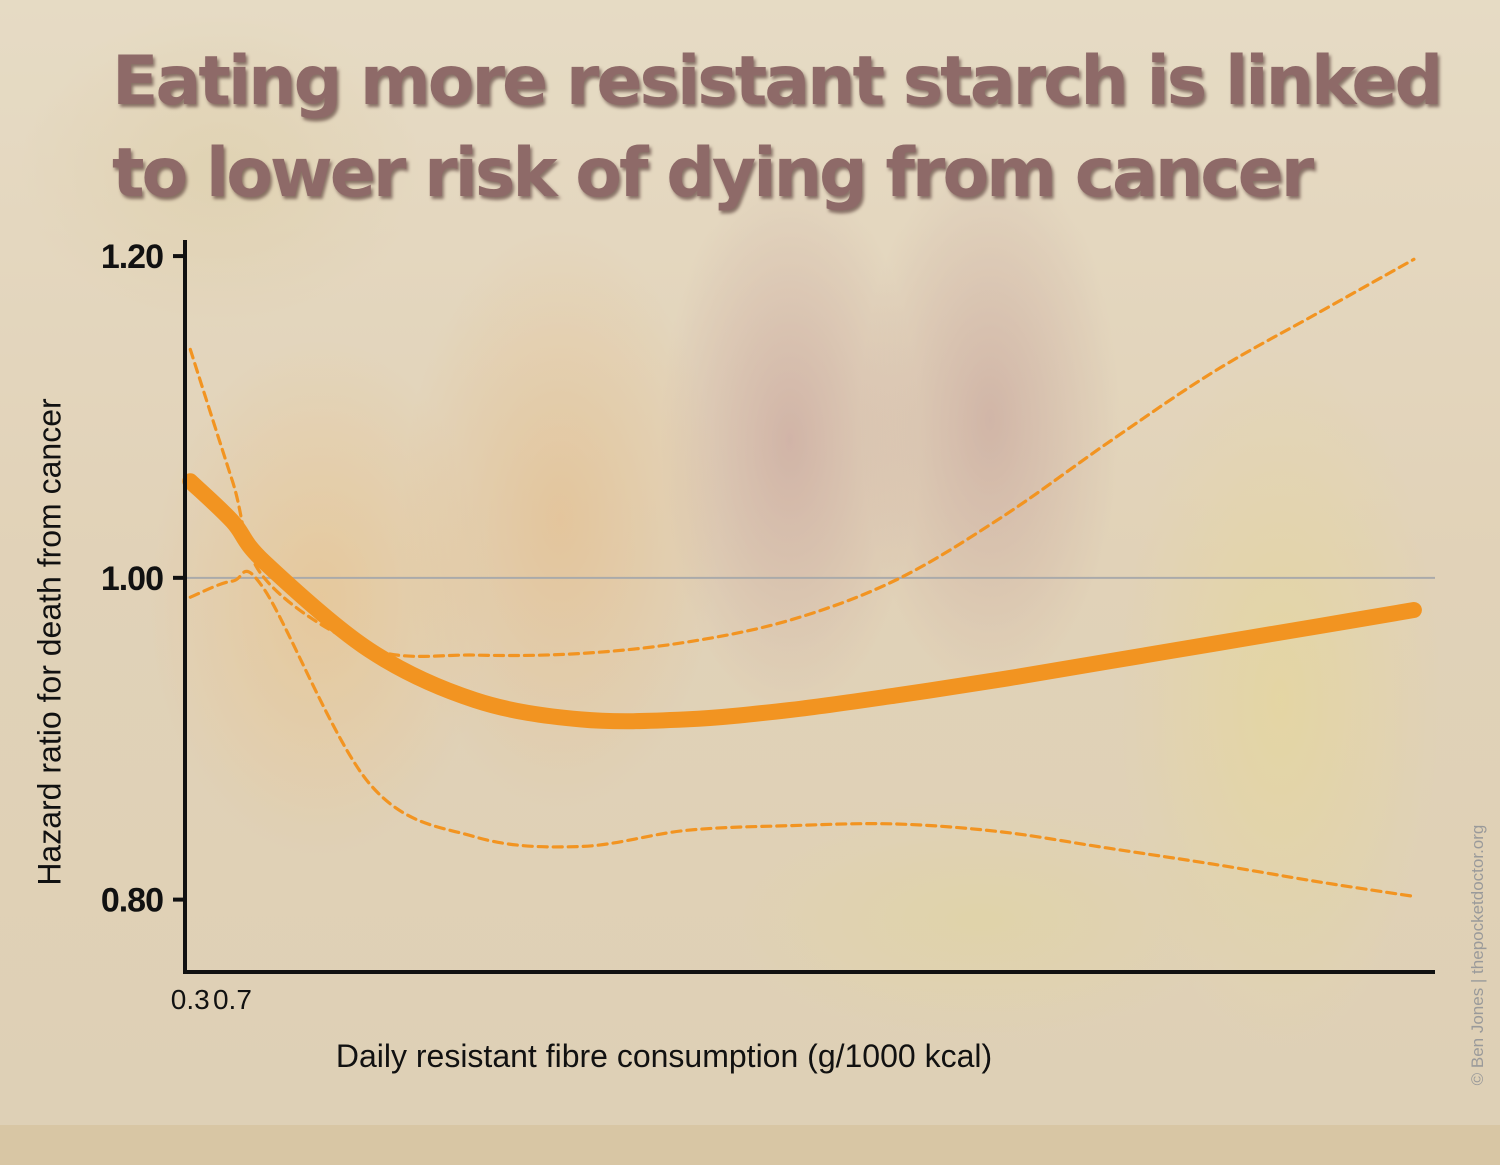 The width and height of the screenshot is (1500, 1165). I want to click on x-tick-label: 0.7, so click(232, 999).